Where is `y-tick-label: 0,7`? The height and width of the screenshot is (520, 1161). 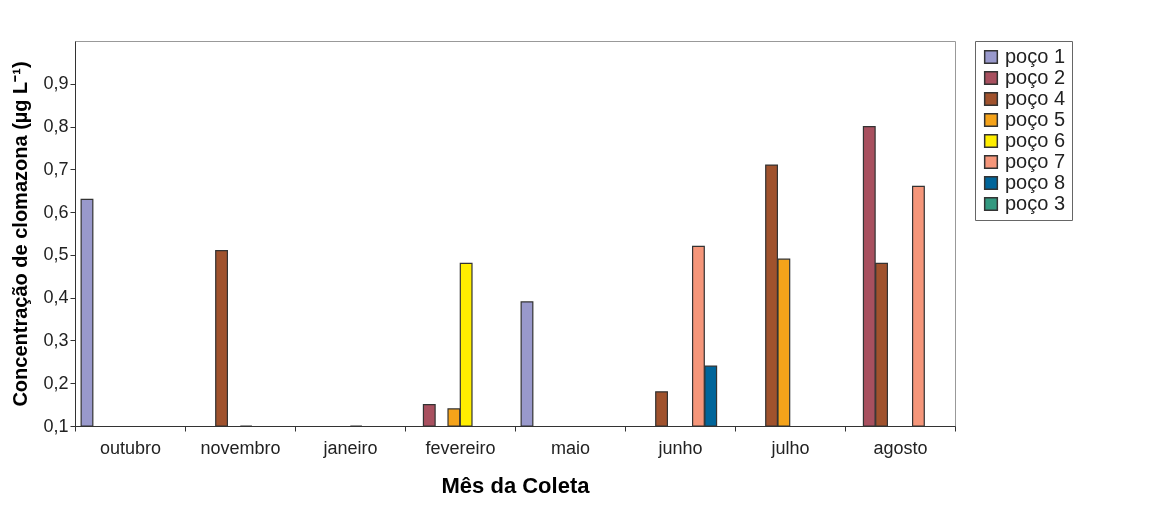
y-tick-label: 0,7 is located at coordinates (56, 168).